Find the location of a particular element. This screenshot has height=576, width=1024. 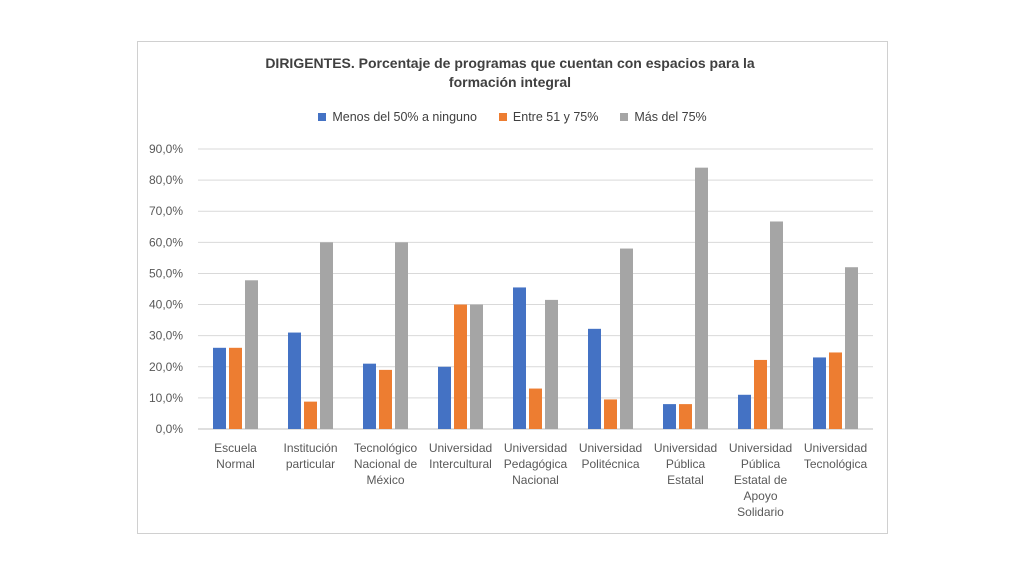

x-category-label: Pedagógica is located at coordinates (536, 464).